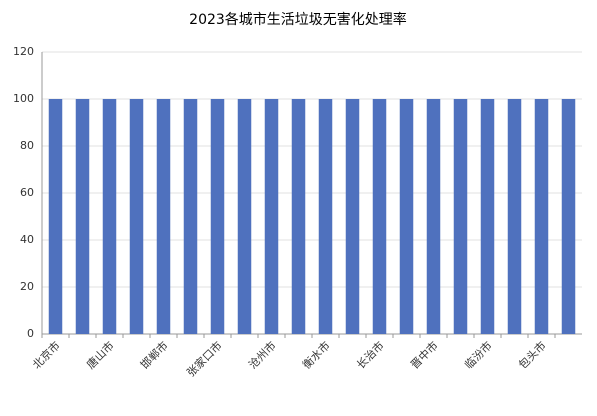 The width and height of the screenshot is (597, 416). Describe the element at coordinates (27, 286) in the screenshot. I see `y-tick-label: 20` at that location.